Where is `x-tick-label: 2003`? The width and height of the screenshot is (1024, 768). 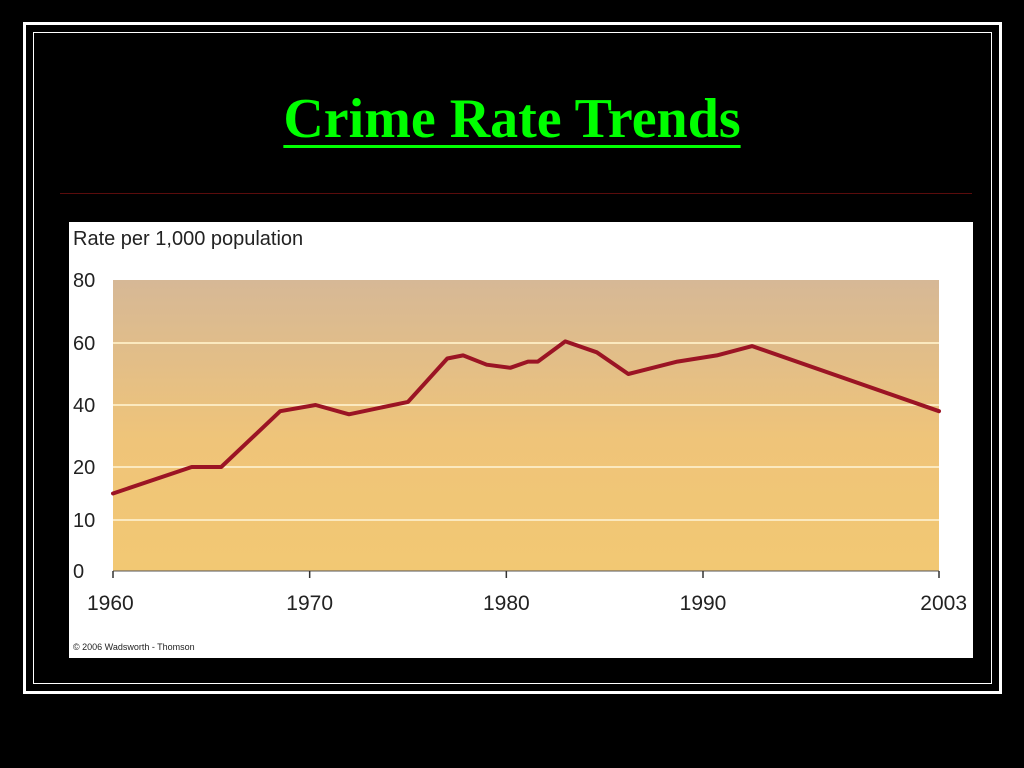
x-tick-label: 2003 is located at coordinates (943, 603).